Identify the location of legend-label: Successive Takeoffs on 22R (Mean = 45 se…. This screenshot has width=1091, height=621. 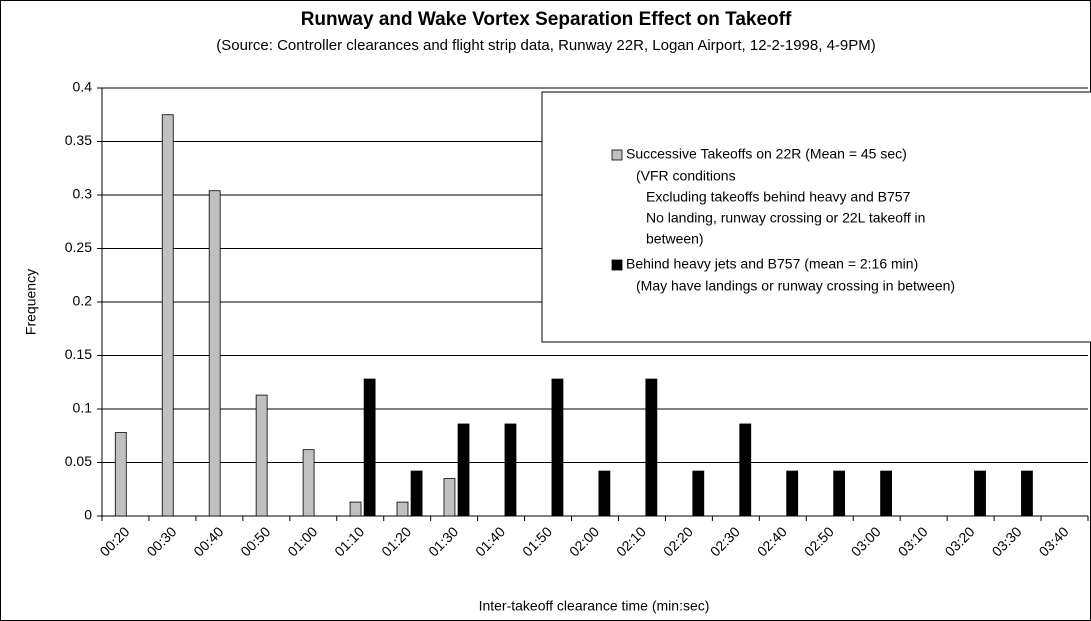
(766, 154).